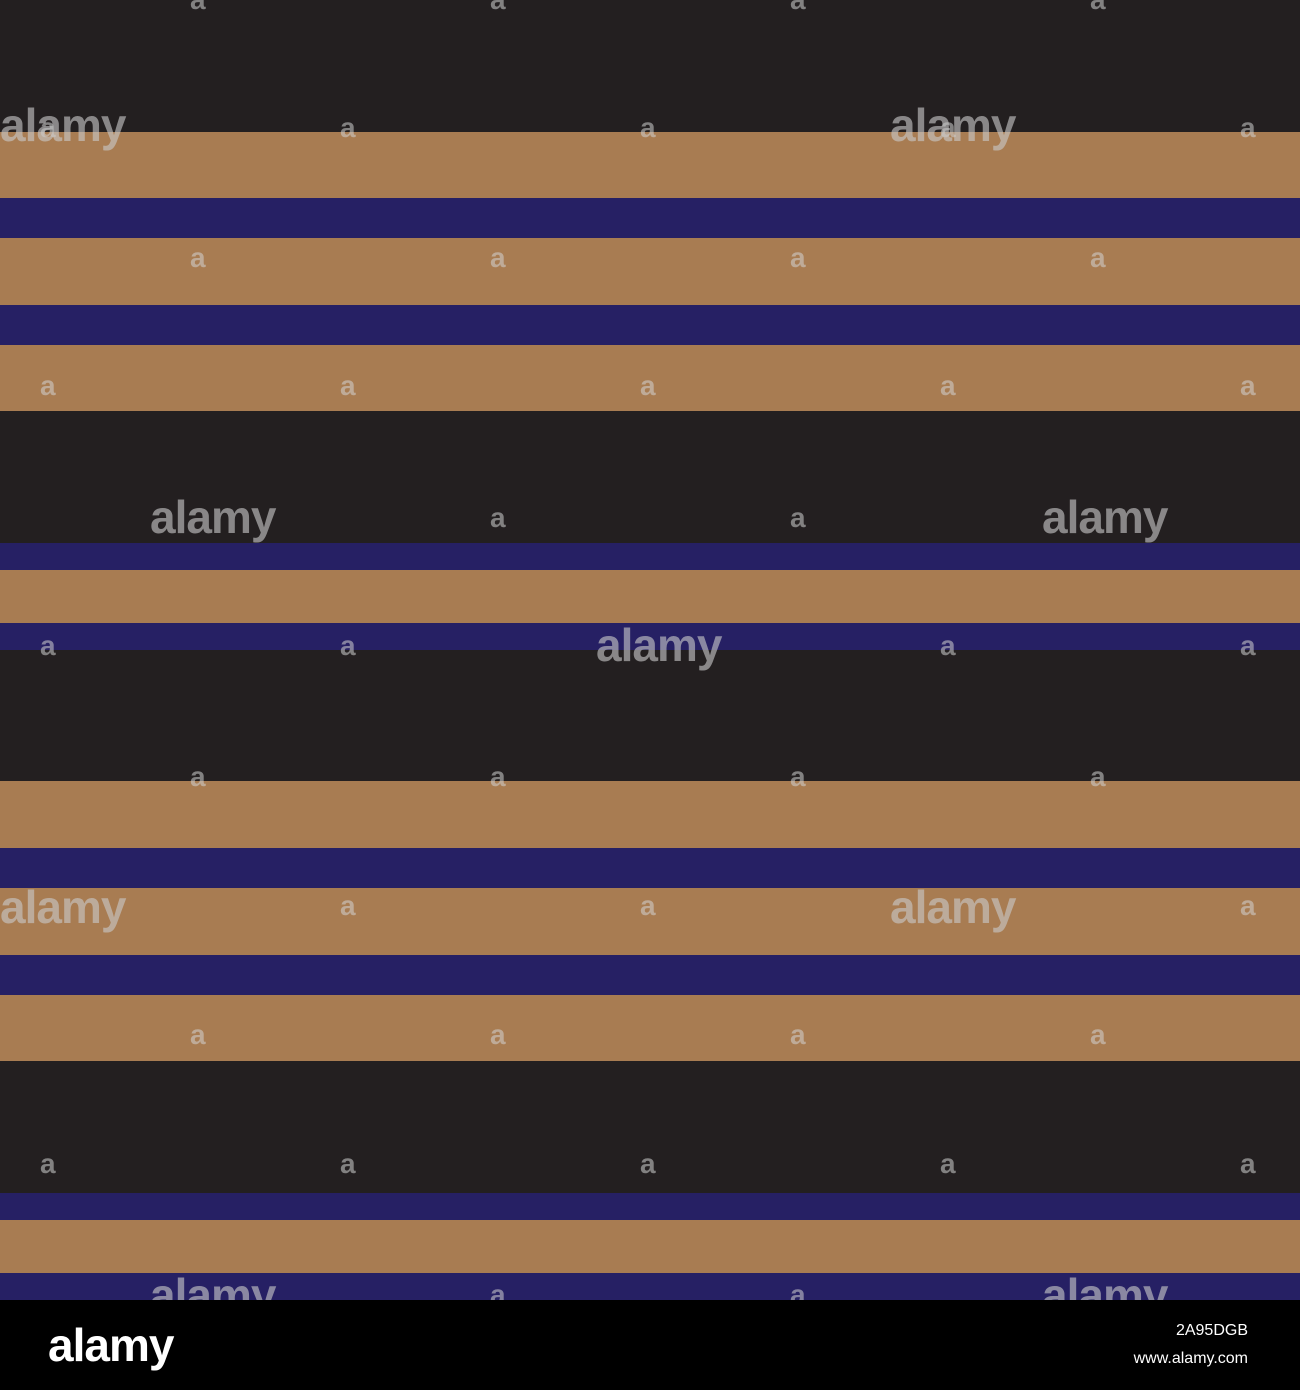  Describe the element at coordinates (1190, 1358) in the screenshot. I see `site-url: www.alamy.com` at that location.